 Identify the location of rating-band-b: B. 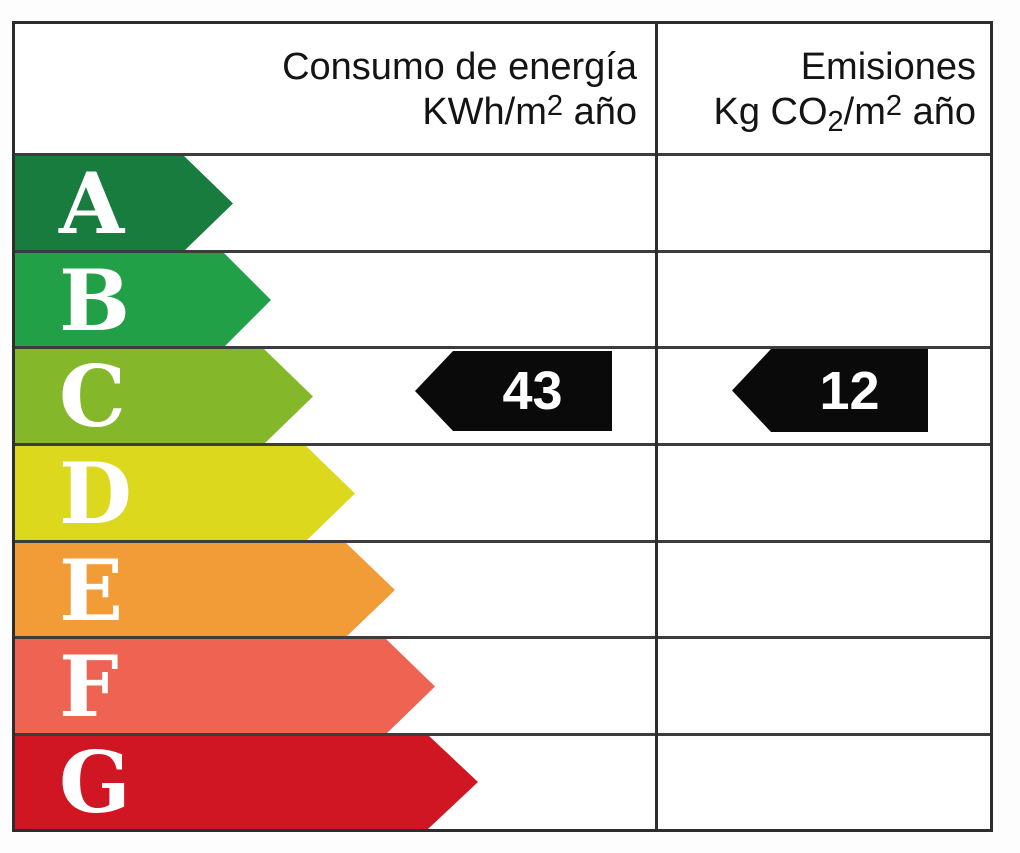
(143, 300).